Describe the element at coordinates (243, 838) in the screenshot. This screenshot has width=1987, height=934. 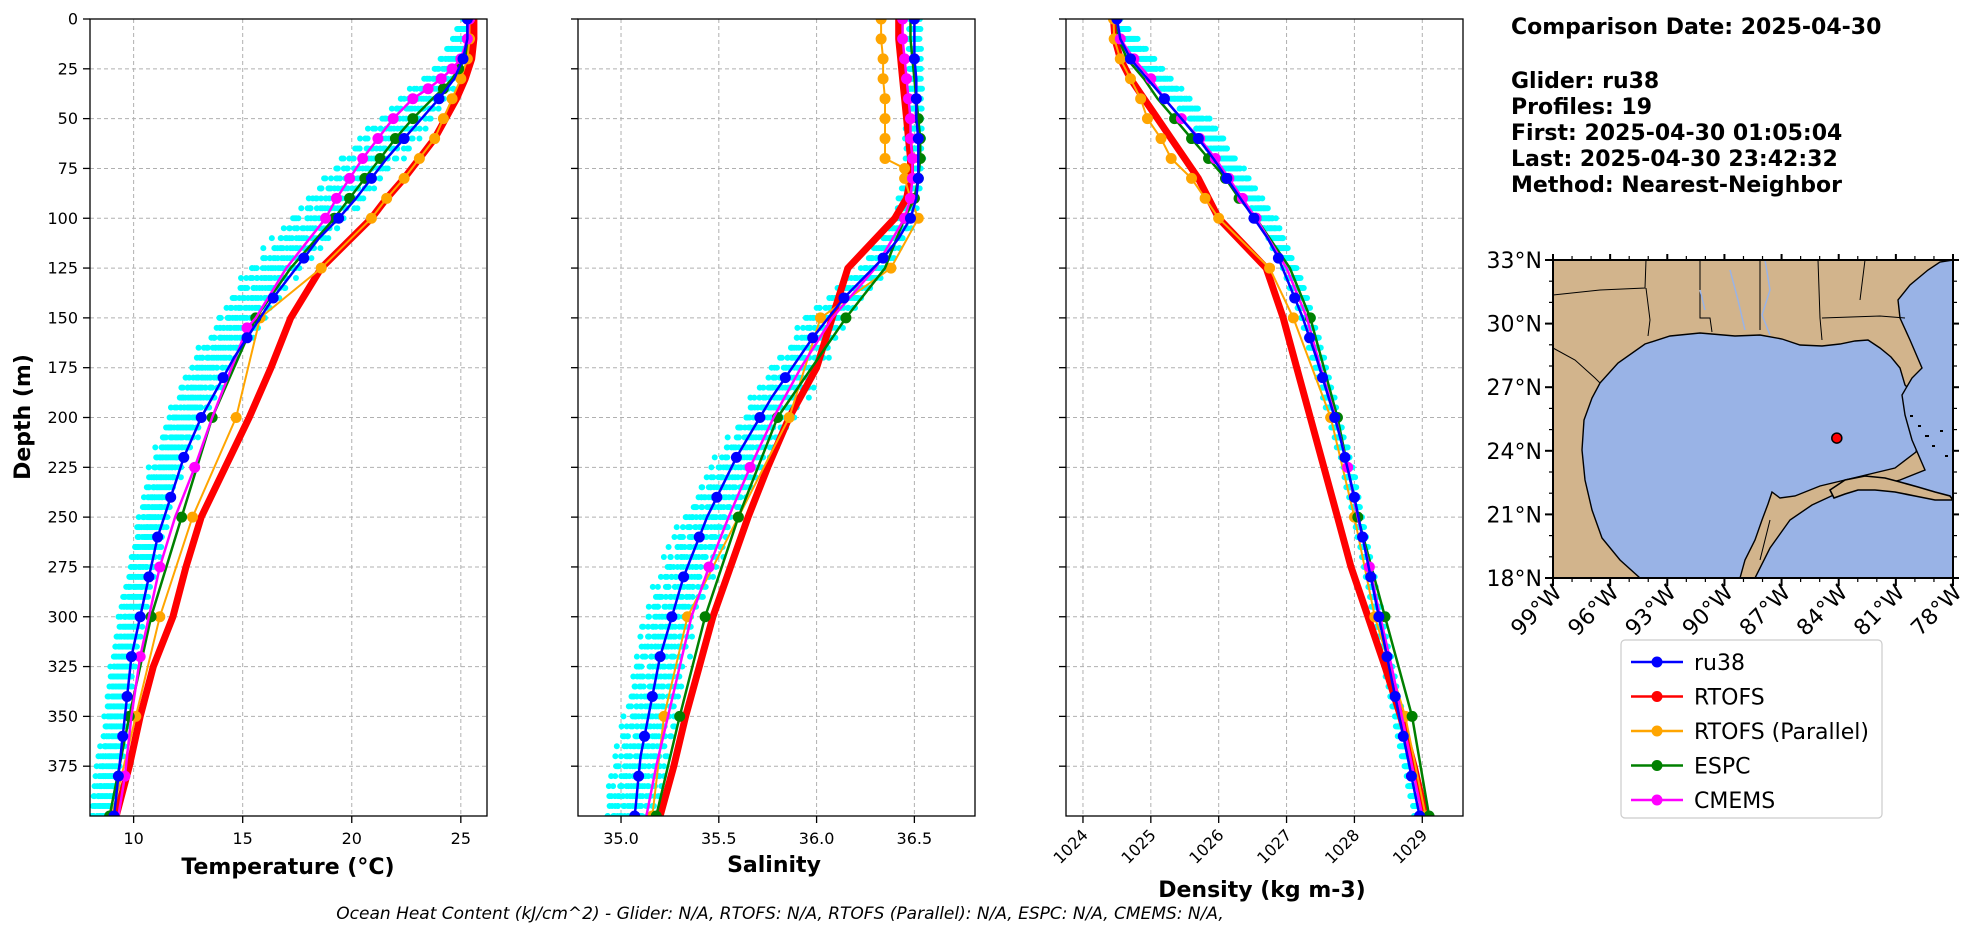
I see `temperature-tick-label: 15` at that location.